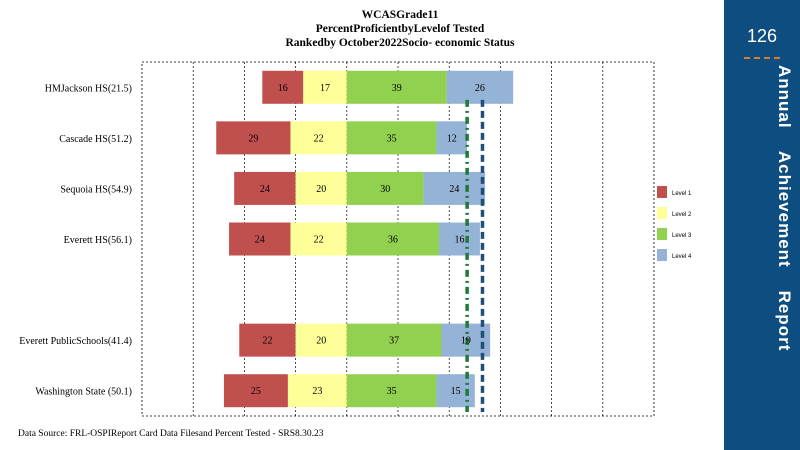  Describe the element at coordinates (682, 194) in the screenshot. I see `legend-label: Level 1` at that location.